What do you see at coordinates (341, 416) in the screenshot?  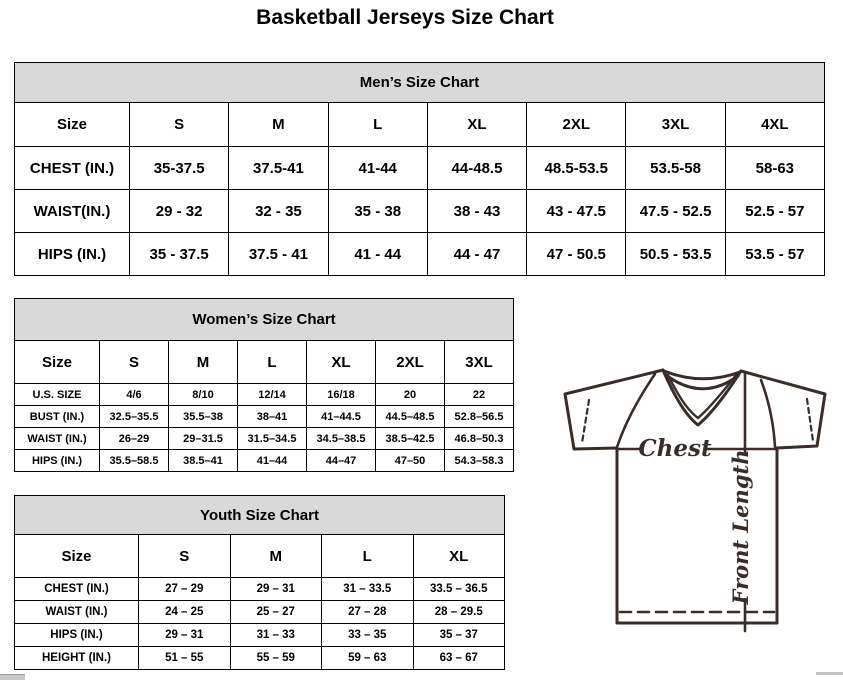 I see `womens-size-value-cell: 41–44.5` at bounding box center [341, 416].